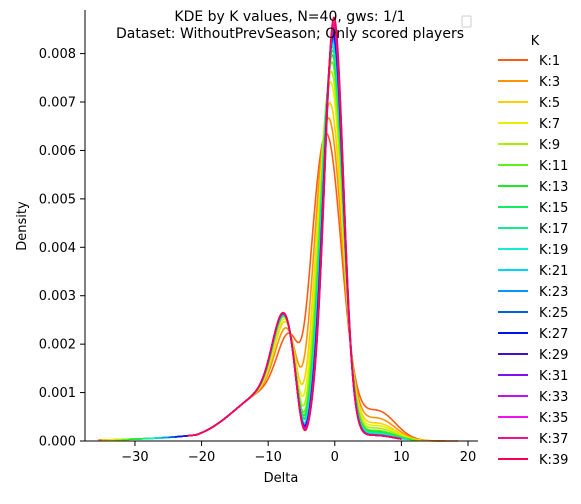 This screenshot has width=581, height=504. I want to click on legend-label: K:27, so click(553, 334).